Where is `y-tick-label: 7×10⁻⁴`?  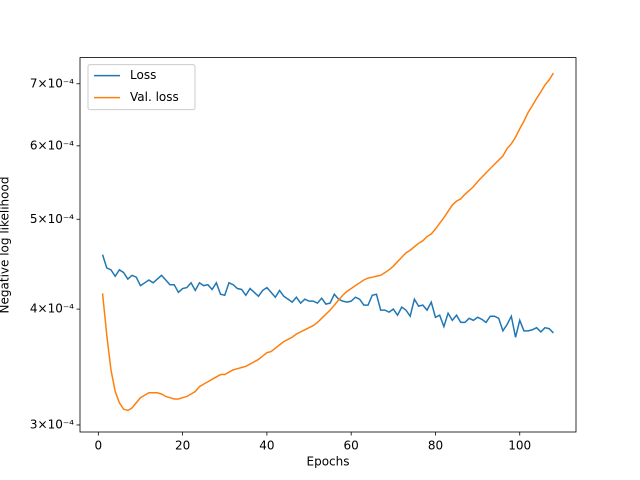
y-tick-label: 7×10⁻⁴ is located at coordinates (52, 83).